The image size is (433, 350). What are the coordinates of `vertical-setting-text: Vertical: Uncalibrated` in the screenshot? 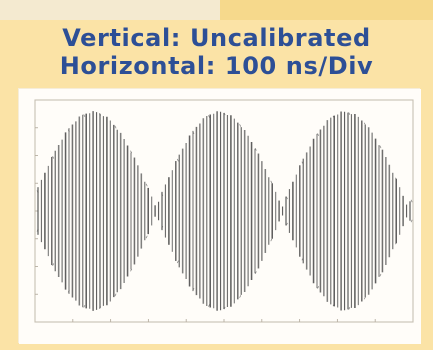 It's located at (216, 38).